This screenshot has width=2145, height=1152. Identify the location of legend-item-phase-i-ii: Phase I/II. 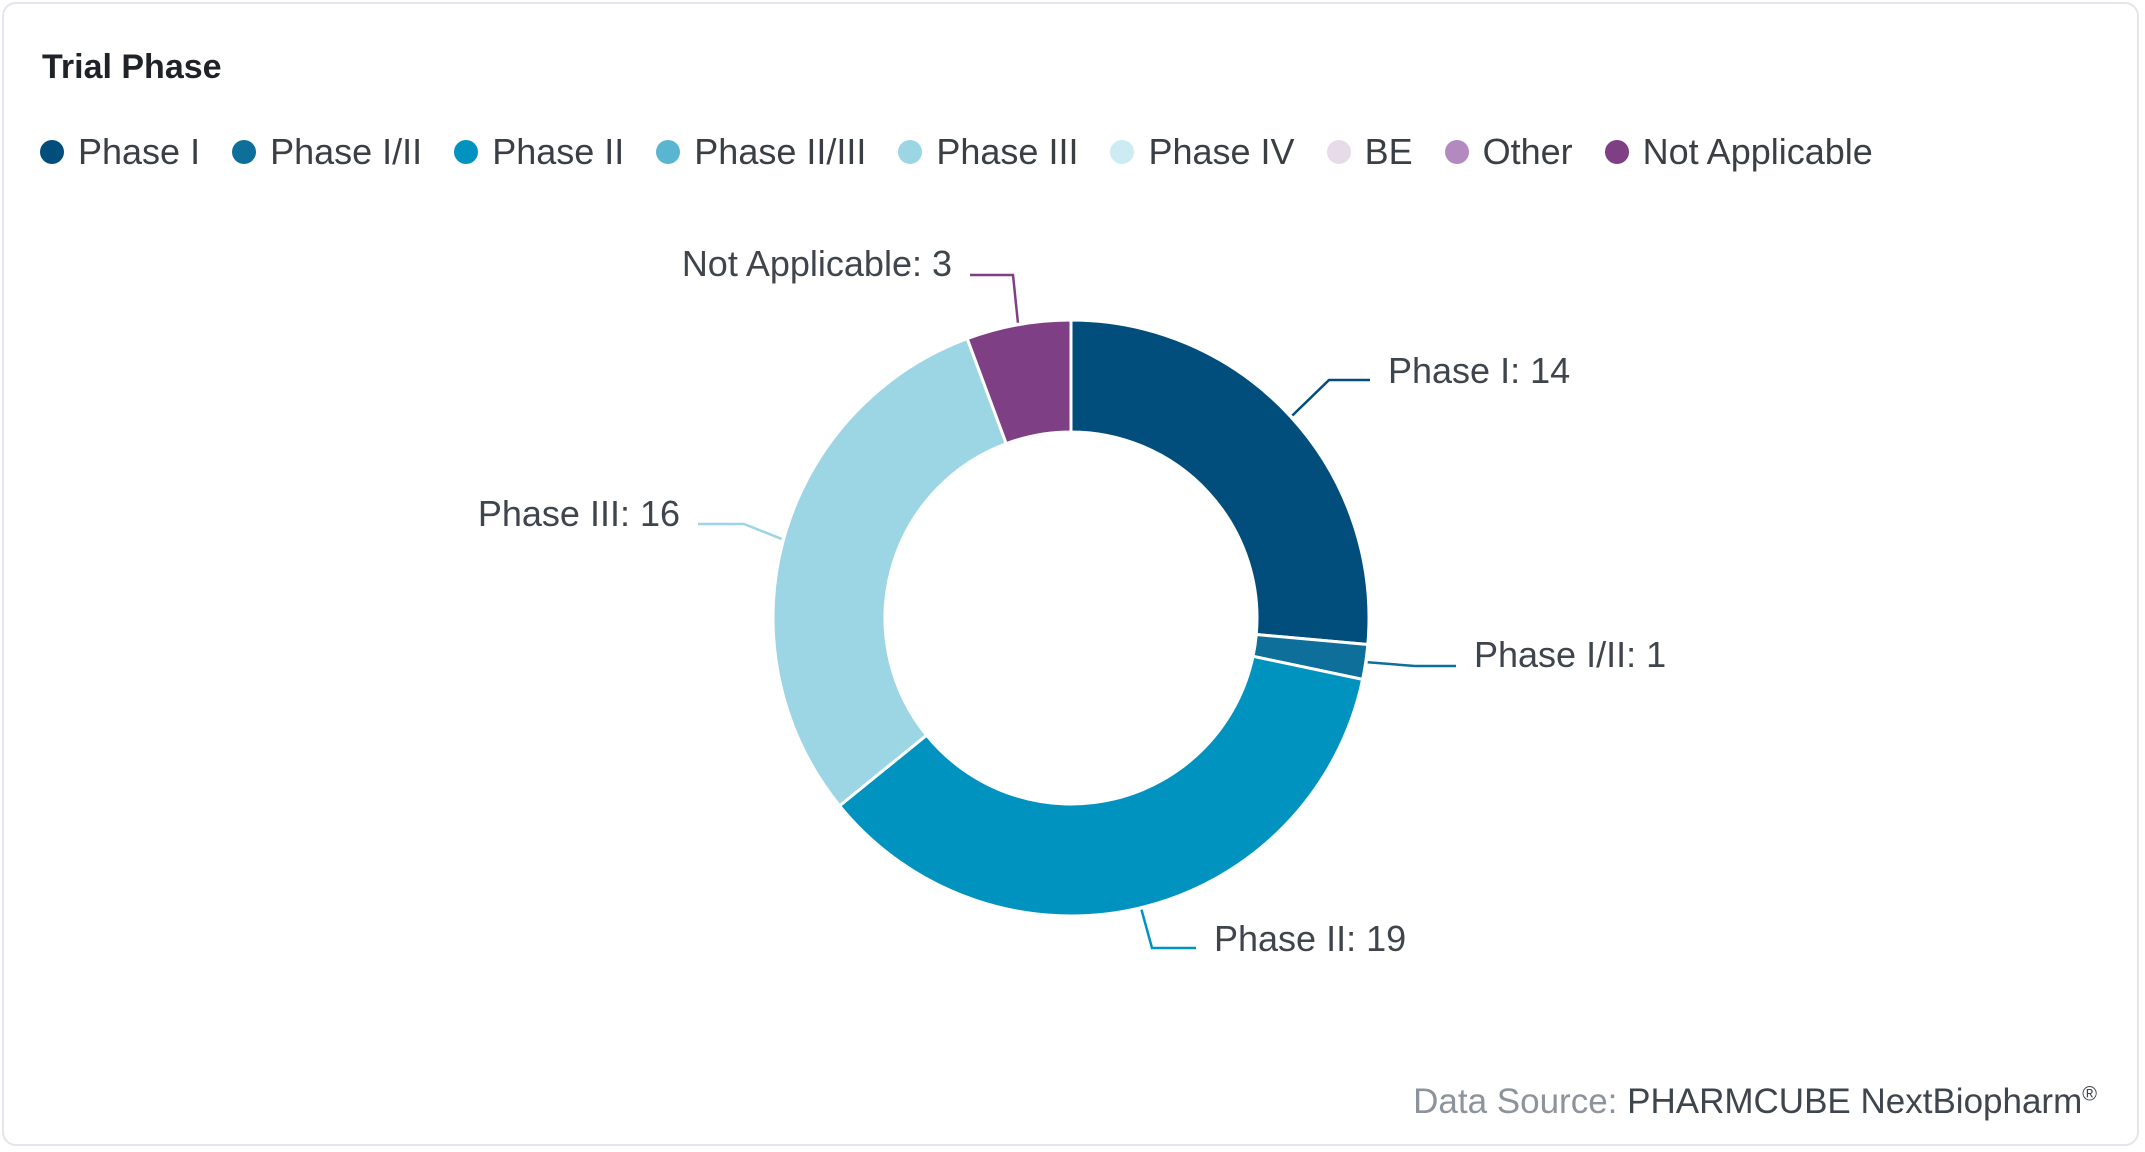
(327, 152).